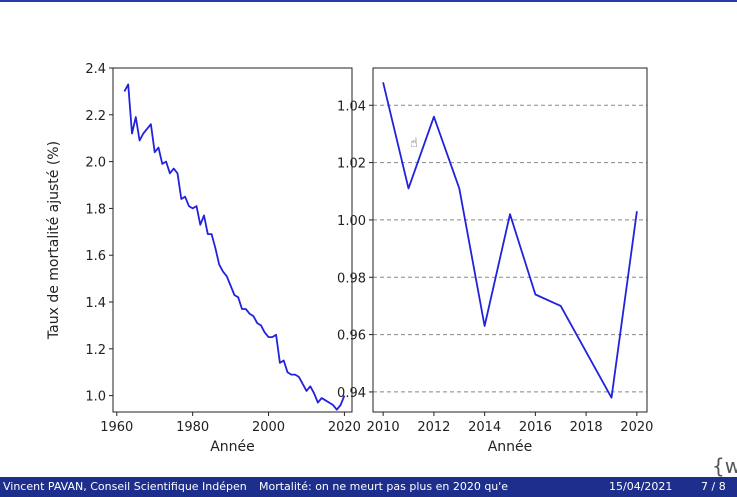 The height and width of the screenshot is (497, 737). I want to click on y-tick-label: 1.04, so click(351, 106).